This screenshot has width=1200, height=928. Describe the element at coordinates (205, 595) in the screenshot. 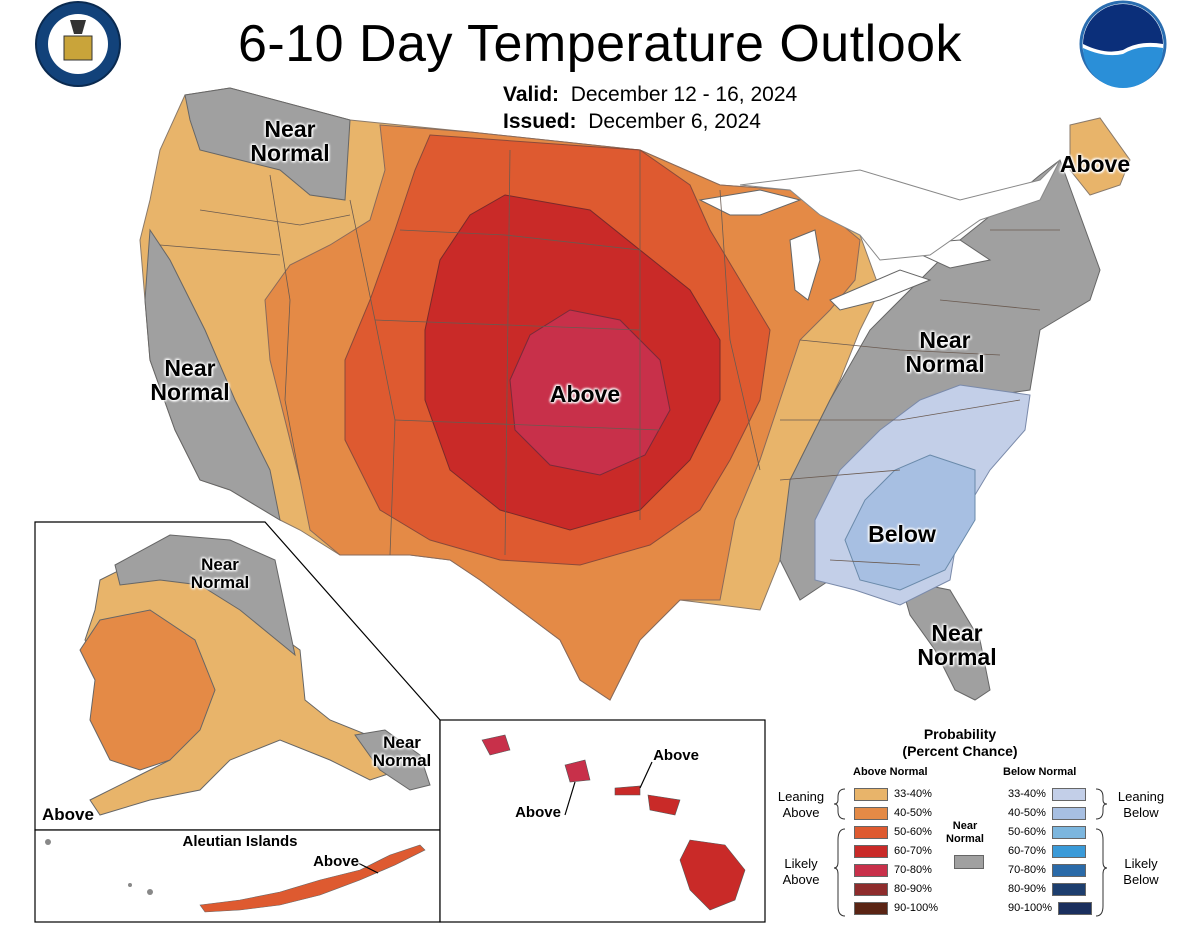

I see `alaska-near-normal` at that location.